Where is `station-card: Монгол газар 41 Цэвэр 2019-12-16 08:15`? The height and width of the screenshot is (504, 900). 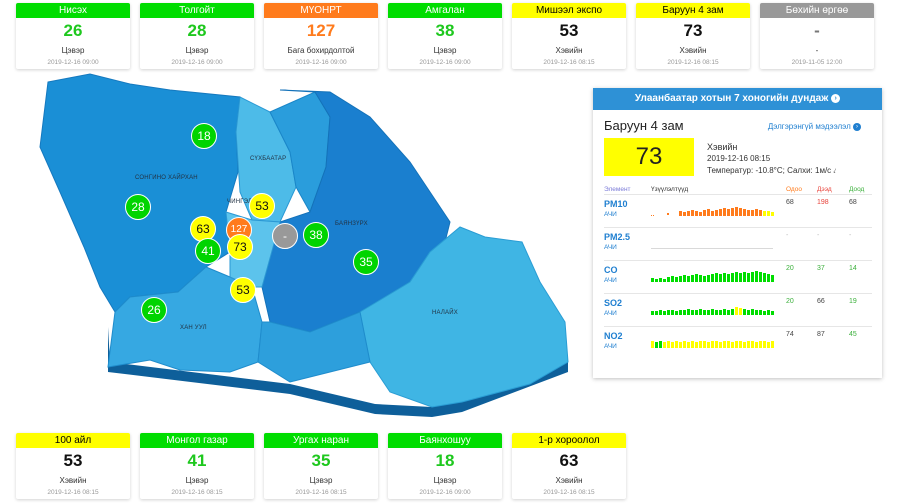 station-card: Монгол газар 41 Цэвэр 2019-12-16 08:15 is located at coordinates (197, 466).